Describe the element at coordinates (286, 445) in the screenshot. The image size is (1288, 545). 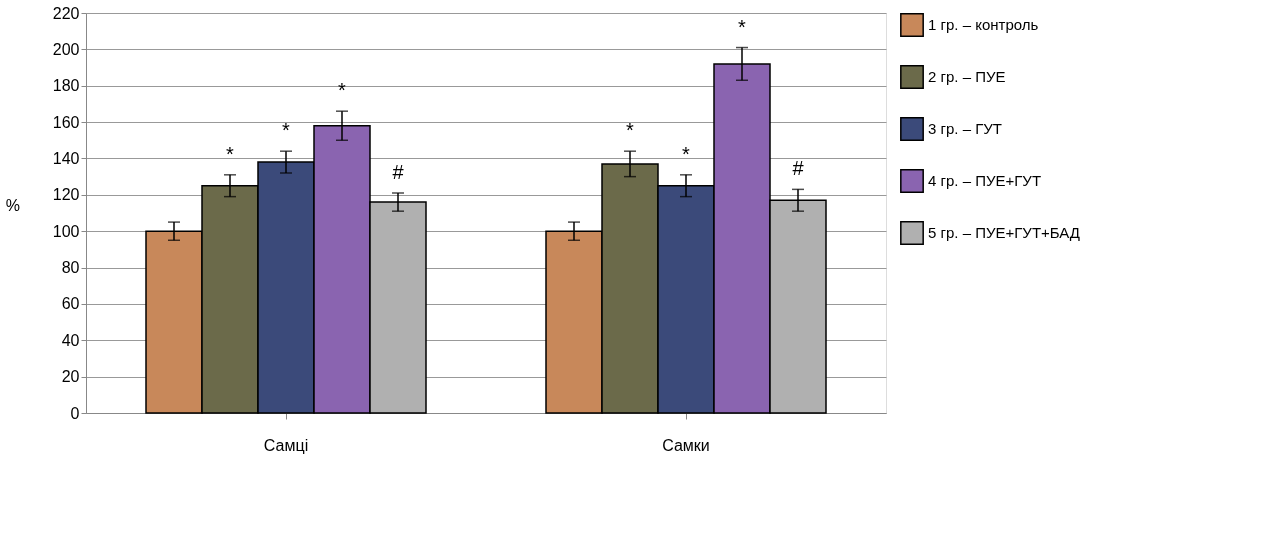
I see `x-tick-label: Самці` at that location.